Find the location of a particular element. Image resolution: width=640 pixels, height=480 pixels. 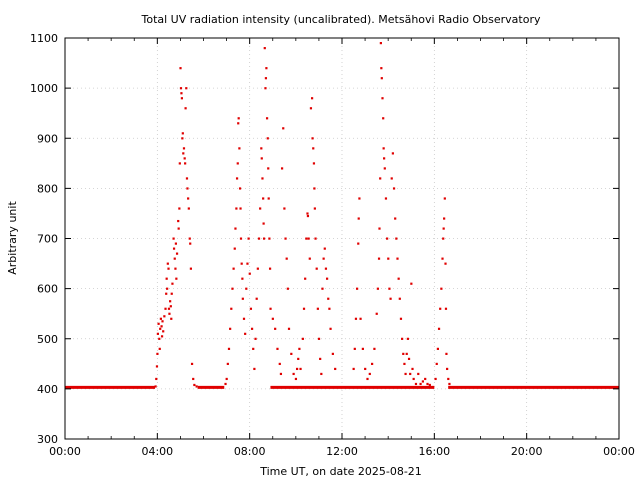

x-tick-label: 04:00 is located at coordinates (157, 451).